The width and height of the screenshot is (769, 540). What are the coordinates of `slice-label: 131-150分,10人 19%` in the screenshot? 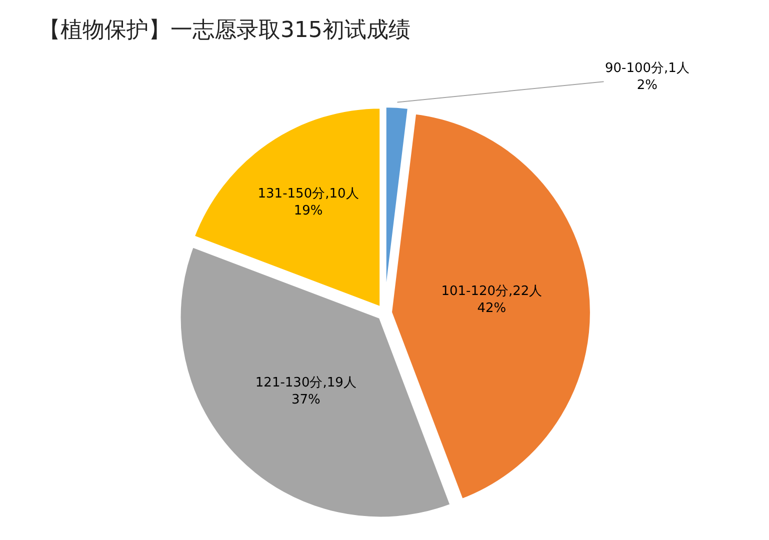 It's located at (308, 202).